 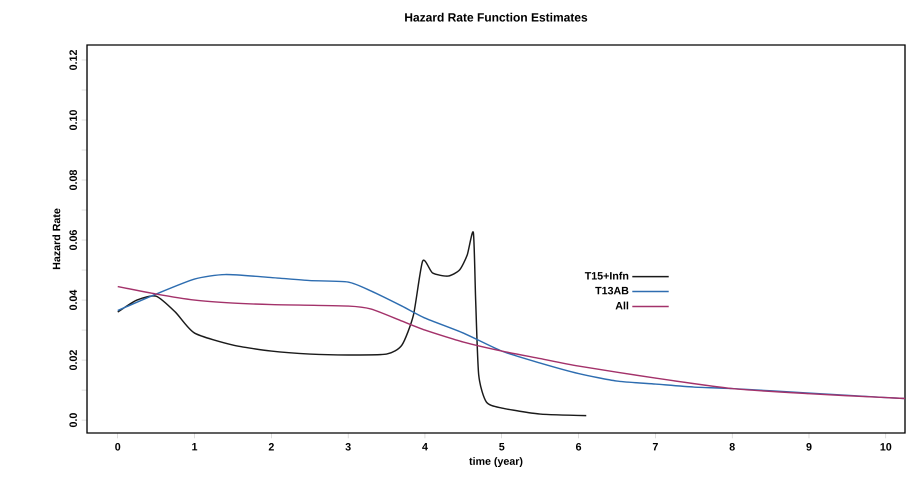 What do you see at coordinates (73, 360) in the screenshot?
I see `y-tick-label: 0.02` at bounding box center [73, 360].